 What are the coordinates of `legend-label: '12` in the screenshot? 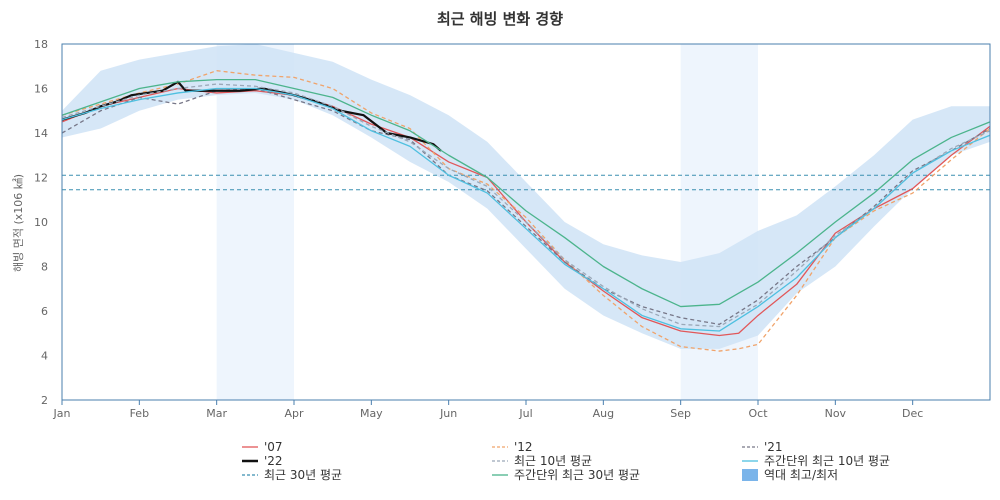 It's located at (523, 447).